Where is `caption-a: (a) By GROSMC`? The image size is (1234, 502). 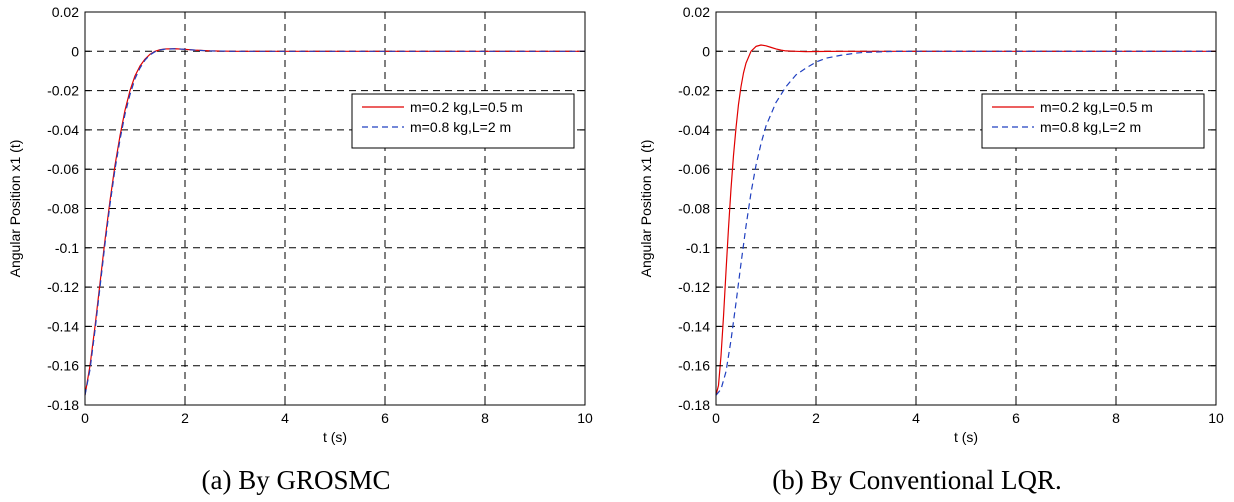 caption-a: (a) By GROSMC is located at coordinates (295, 480).